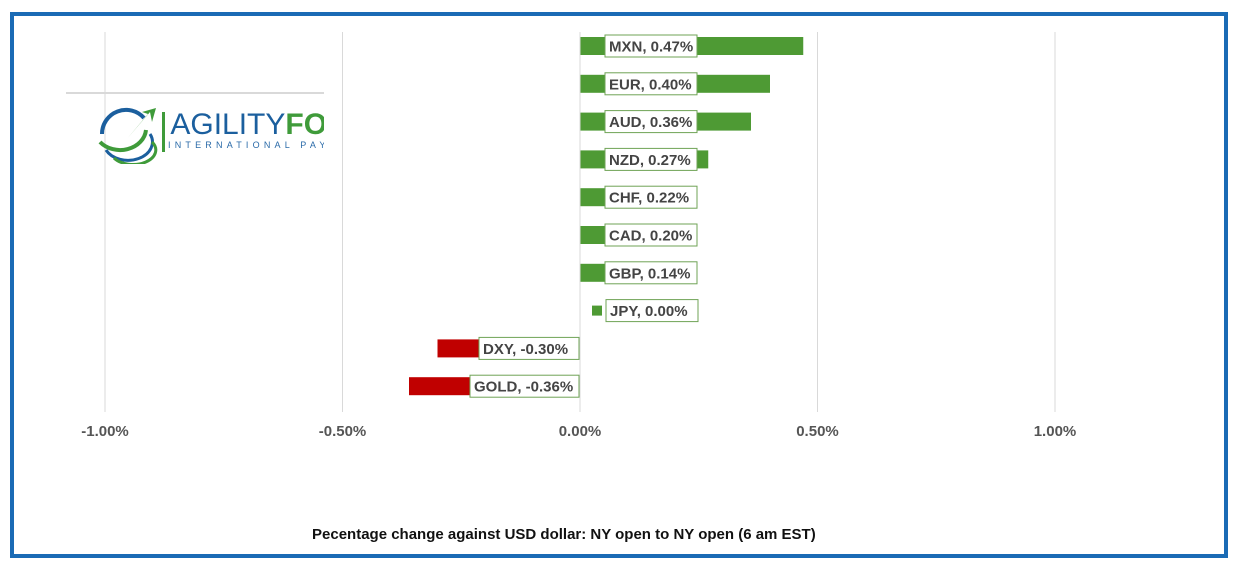 The width and height of the screenshot is (1237, 566). I want to click on data-label-text: AUD, 0.36%, so click(650, 122).